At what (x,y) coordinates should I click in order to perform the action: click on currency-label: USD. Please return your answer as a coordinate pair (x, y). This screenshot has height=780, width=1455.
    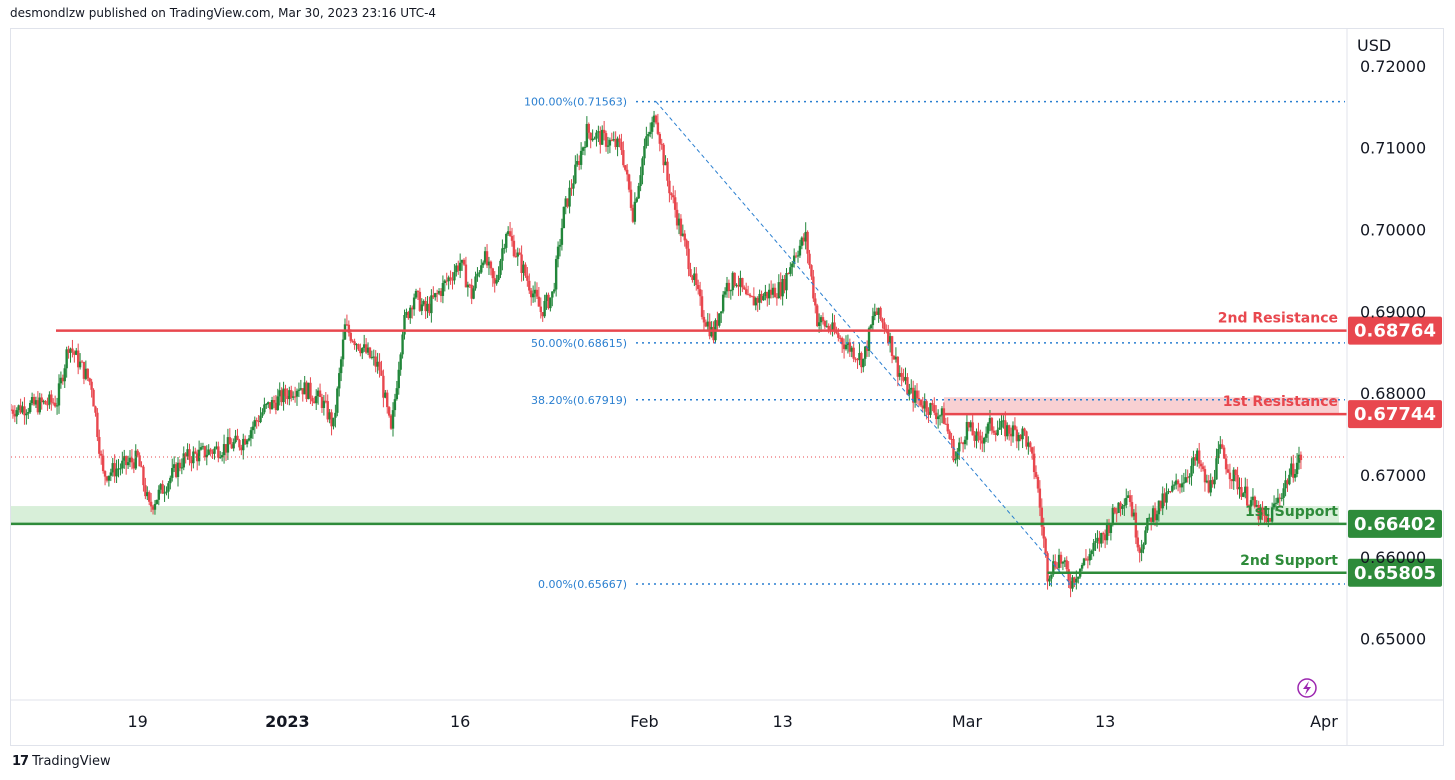
    Looking at the image, I should click on (1374, 45).